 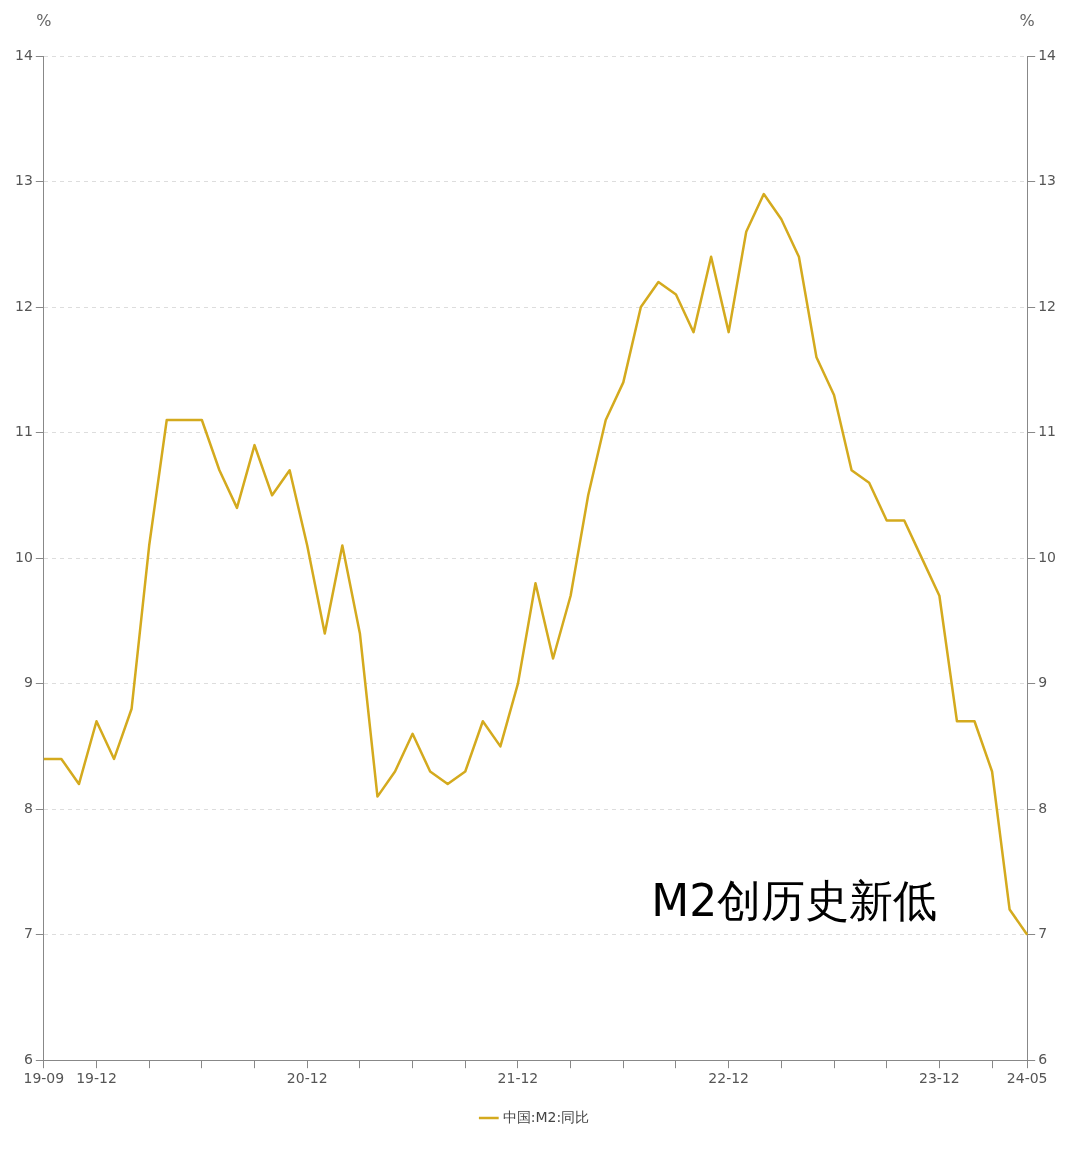 I want to click on y-tick-label: 9, so click(x=28, y=682).